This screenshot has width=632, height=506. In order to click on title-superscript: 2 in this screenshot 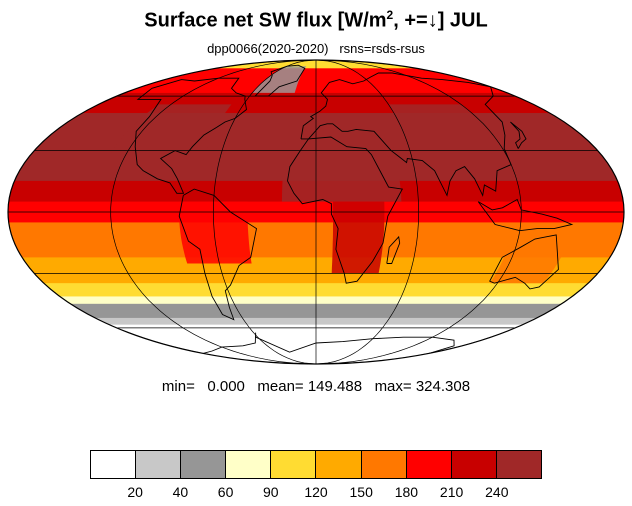, I will do `click(390, 15)`.